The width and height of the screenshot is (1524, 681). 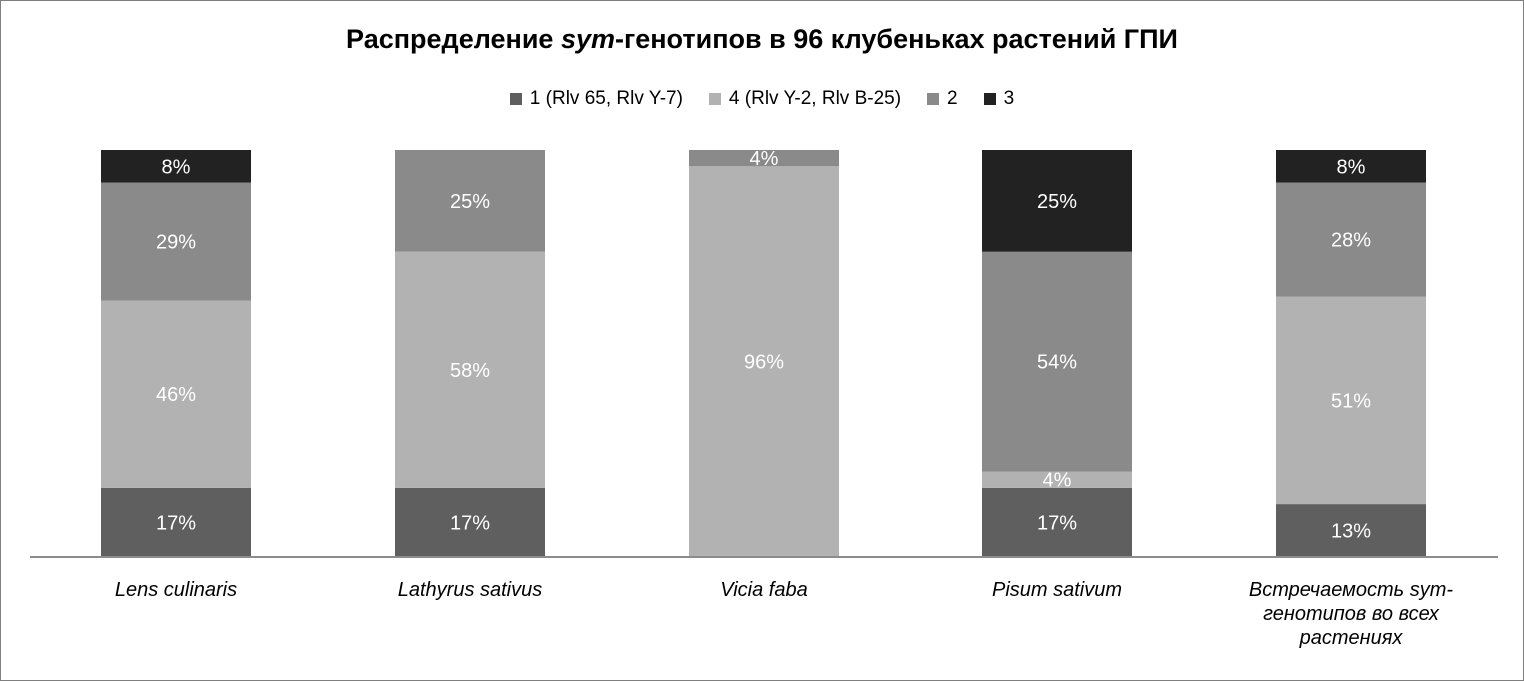 I want to click on x-tick-label: Vicia faba, so click(x=764, y=590).